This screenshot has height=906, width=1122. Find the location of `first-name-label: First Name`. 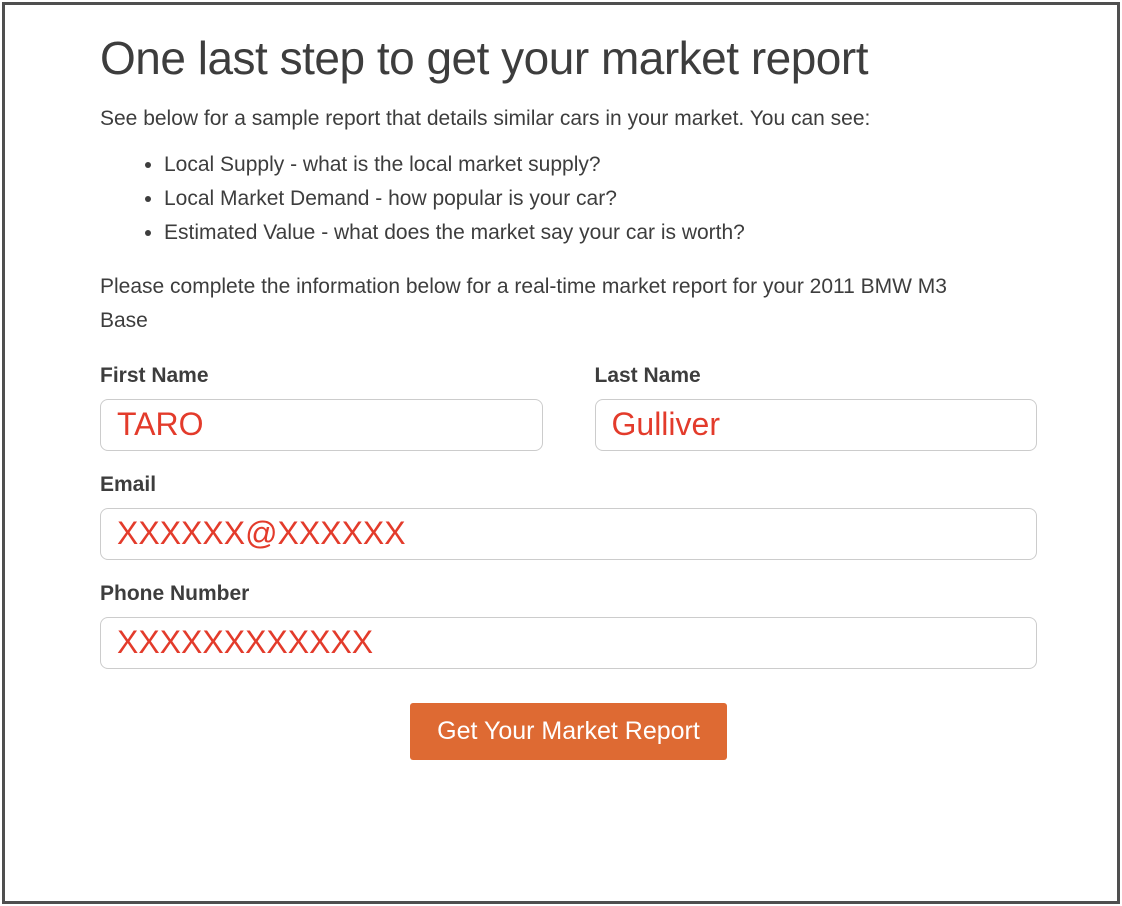

first-name-label: First Name is located at coordinates (154, 375).